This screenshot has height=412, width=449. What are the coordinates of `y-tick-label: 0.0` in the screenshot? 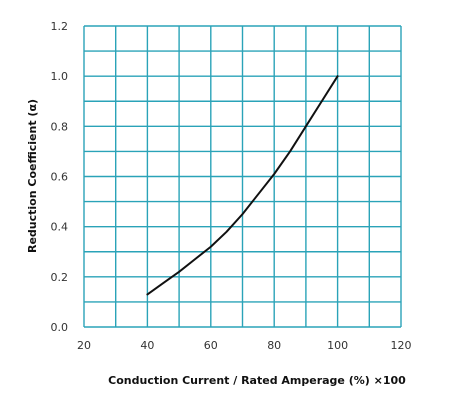 It's located at (60, 327).